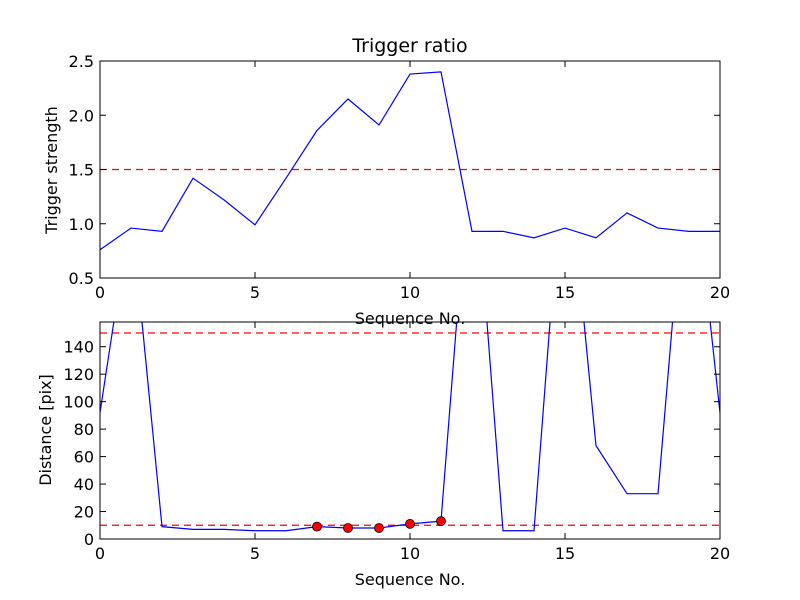 The width and height of the screenshot is (800, 600). I want to click on top-plot-y-tick-label: 0.5, so click(81, 278).